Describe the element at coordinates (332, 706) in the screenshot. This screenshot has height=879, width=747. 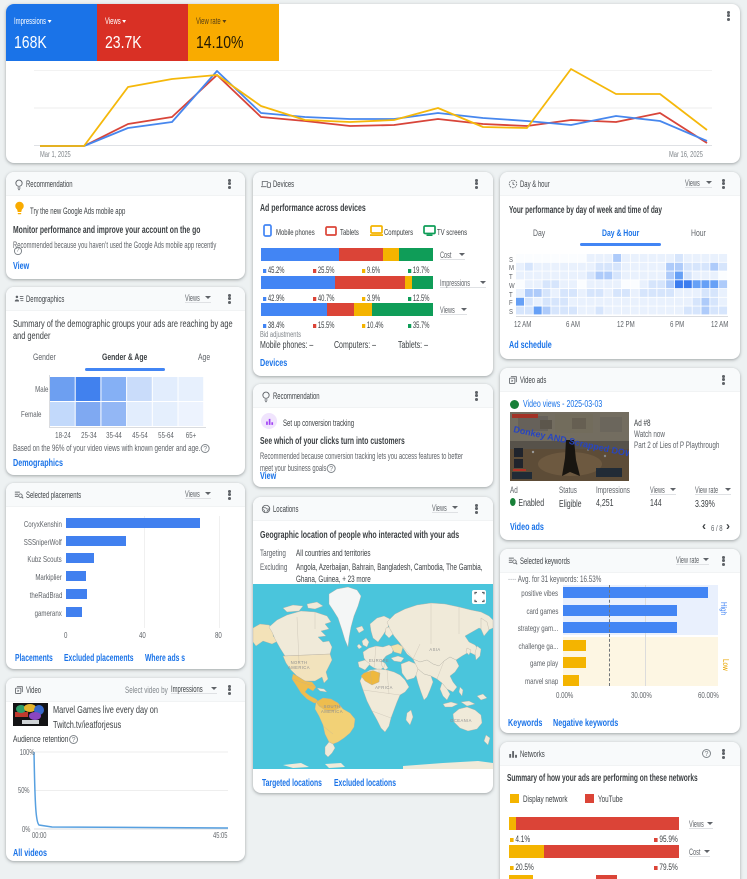
I see `svg-text: SOUTH` at that location.